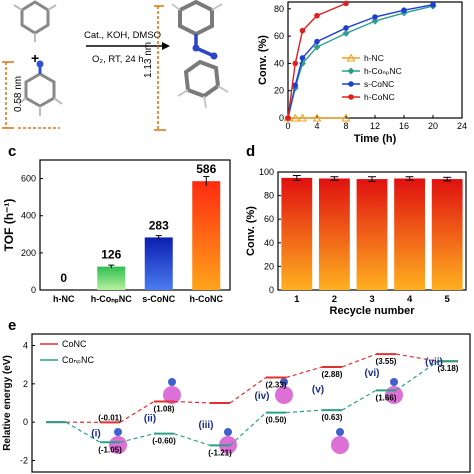  What do you see at coordinates (12, 151) in the screenshot?
I see `panel-label-c: c` at bounding box center [12, 151].